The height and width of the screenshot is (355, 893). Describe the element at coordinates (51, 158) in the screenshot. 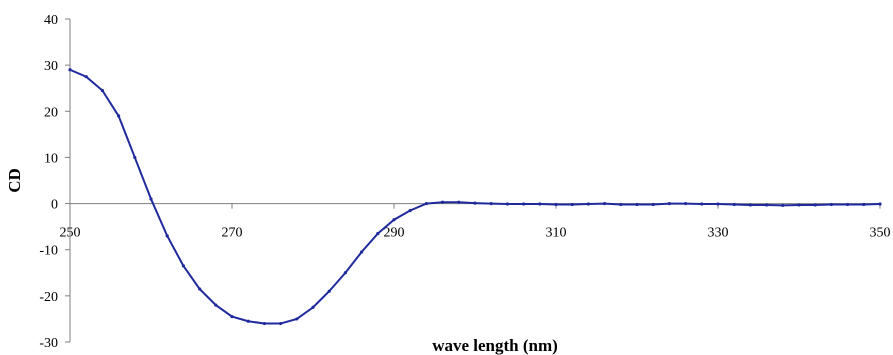

I see `y-tick-label: 10` at that location.